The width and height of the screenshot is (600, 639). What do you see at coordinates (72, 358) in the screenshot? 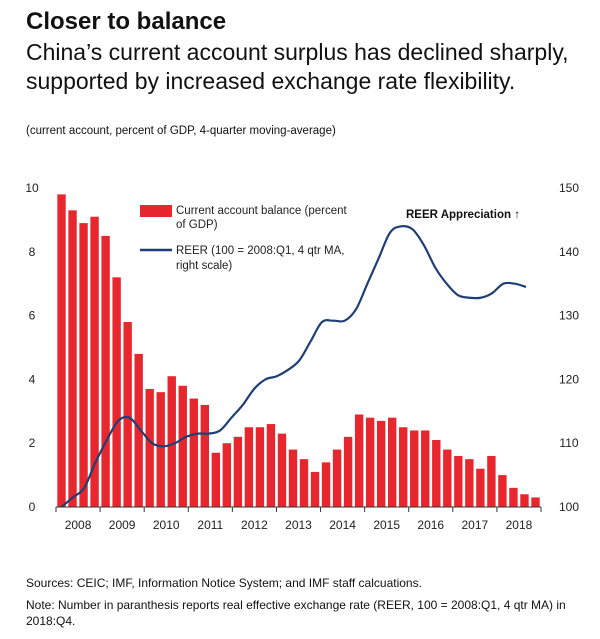
I see `bar-2008Q2` at bounding box center [72, 358].